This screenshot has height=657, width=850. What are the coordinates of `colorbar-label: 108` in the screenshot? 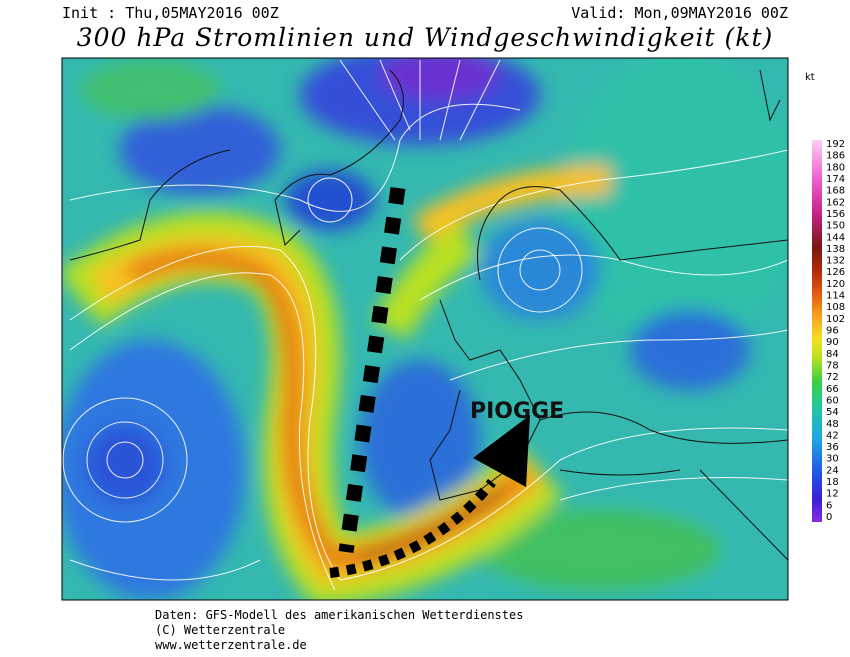 It's located at (835, 307).